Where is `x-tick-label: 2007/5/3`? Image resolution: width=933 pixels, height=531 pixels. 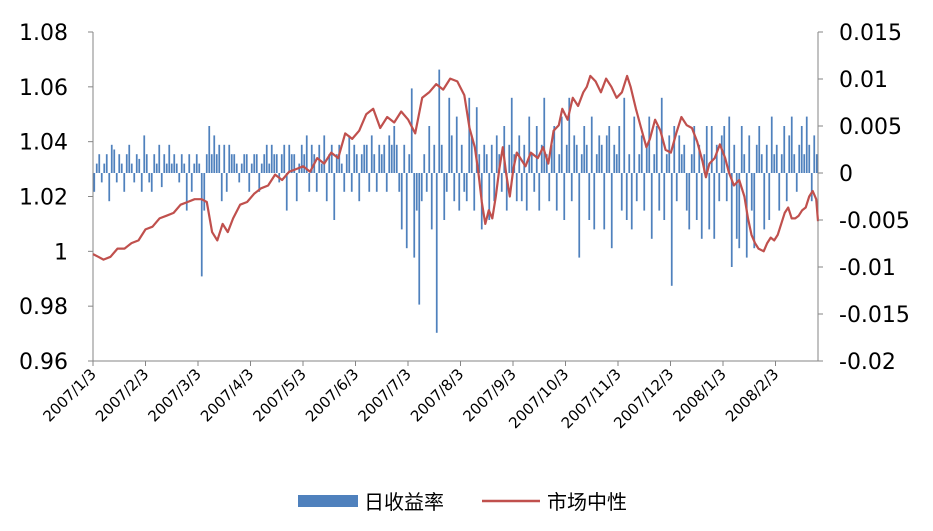 x-tick-label: 2007/5/3 is located at coordinates (279, 395).